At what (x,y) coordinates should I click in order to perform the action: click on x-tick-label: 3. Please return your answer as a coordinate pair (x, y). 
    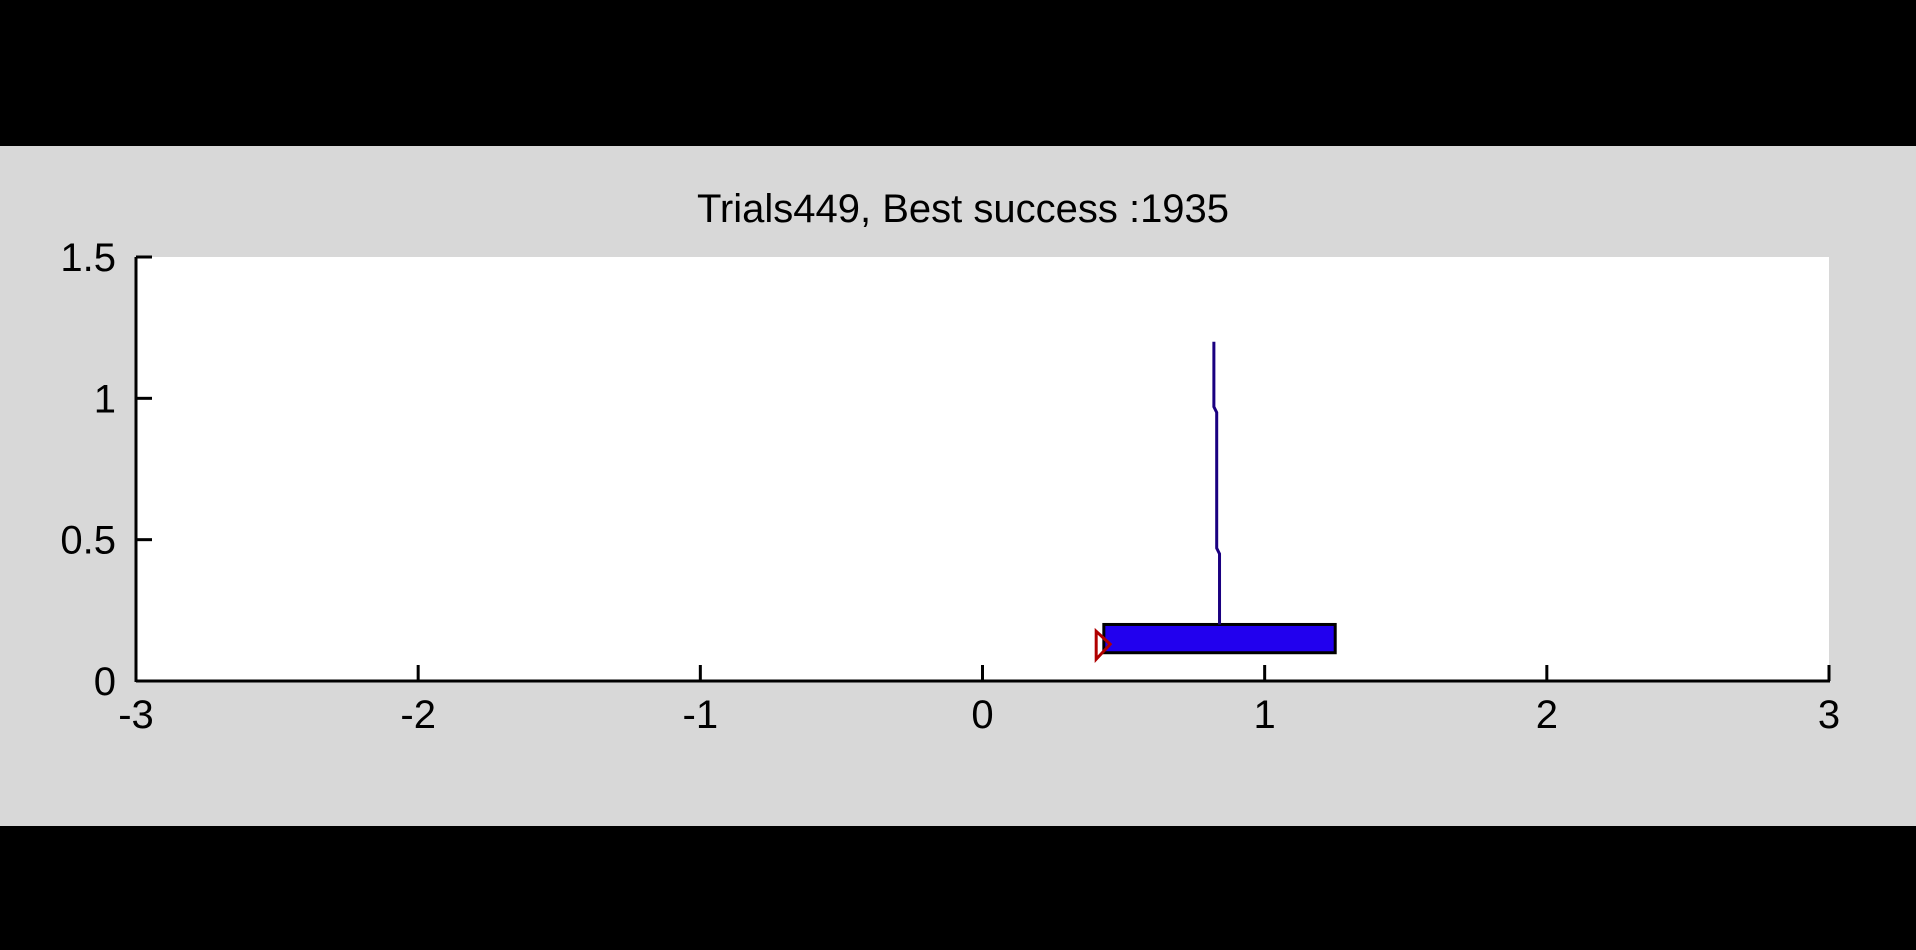
    Looking at the image, I should click on (1829, 715).